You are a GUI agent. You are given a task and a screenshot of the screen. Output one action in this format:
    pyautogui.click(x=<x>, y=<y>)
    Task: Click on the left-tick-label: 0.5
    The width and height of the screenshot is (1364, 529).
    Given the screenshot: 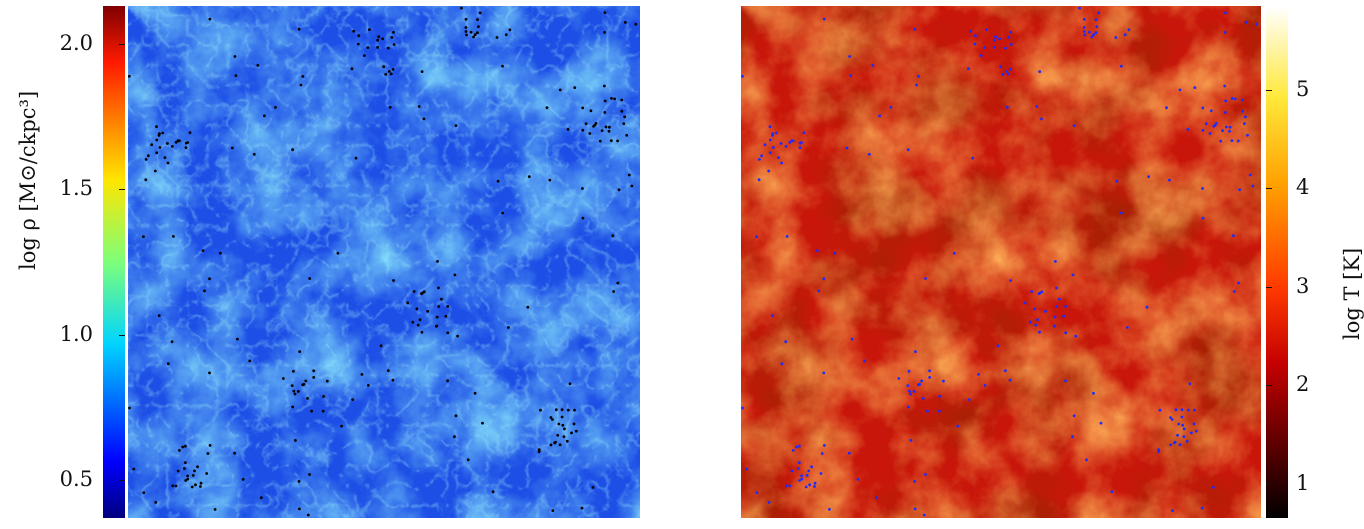 What is the action you would take?
    pyautogui.click(x=76, y=479)
    